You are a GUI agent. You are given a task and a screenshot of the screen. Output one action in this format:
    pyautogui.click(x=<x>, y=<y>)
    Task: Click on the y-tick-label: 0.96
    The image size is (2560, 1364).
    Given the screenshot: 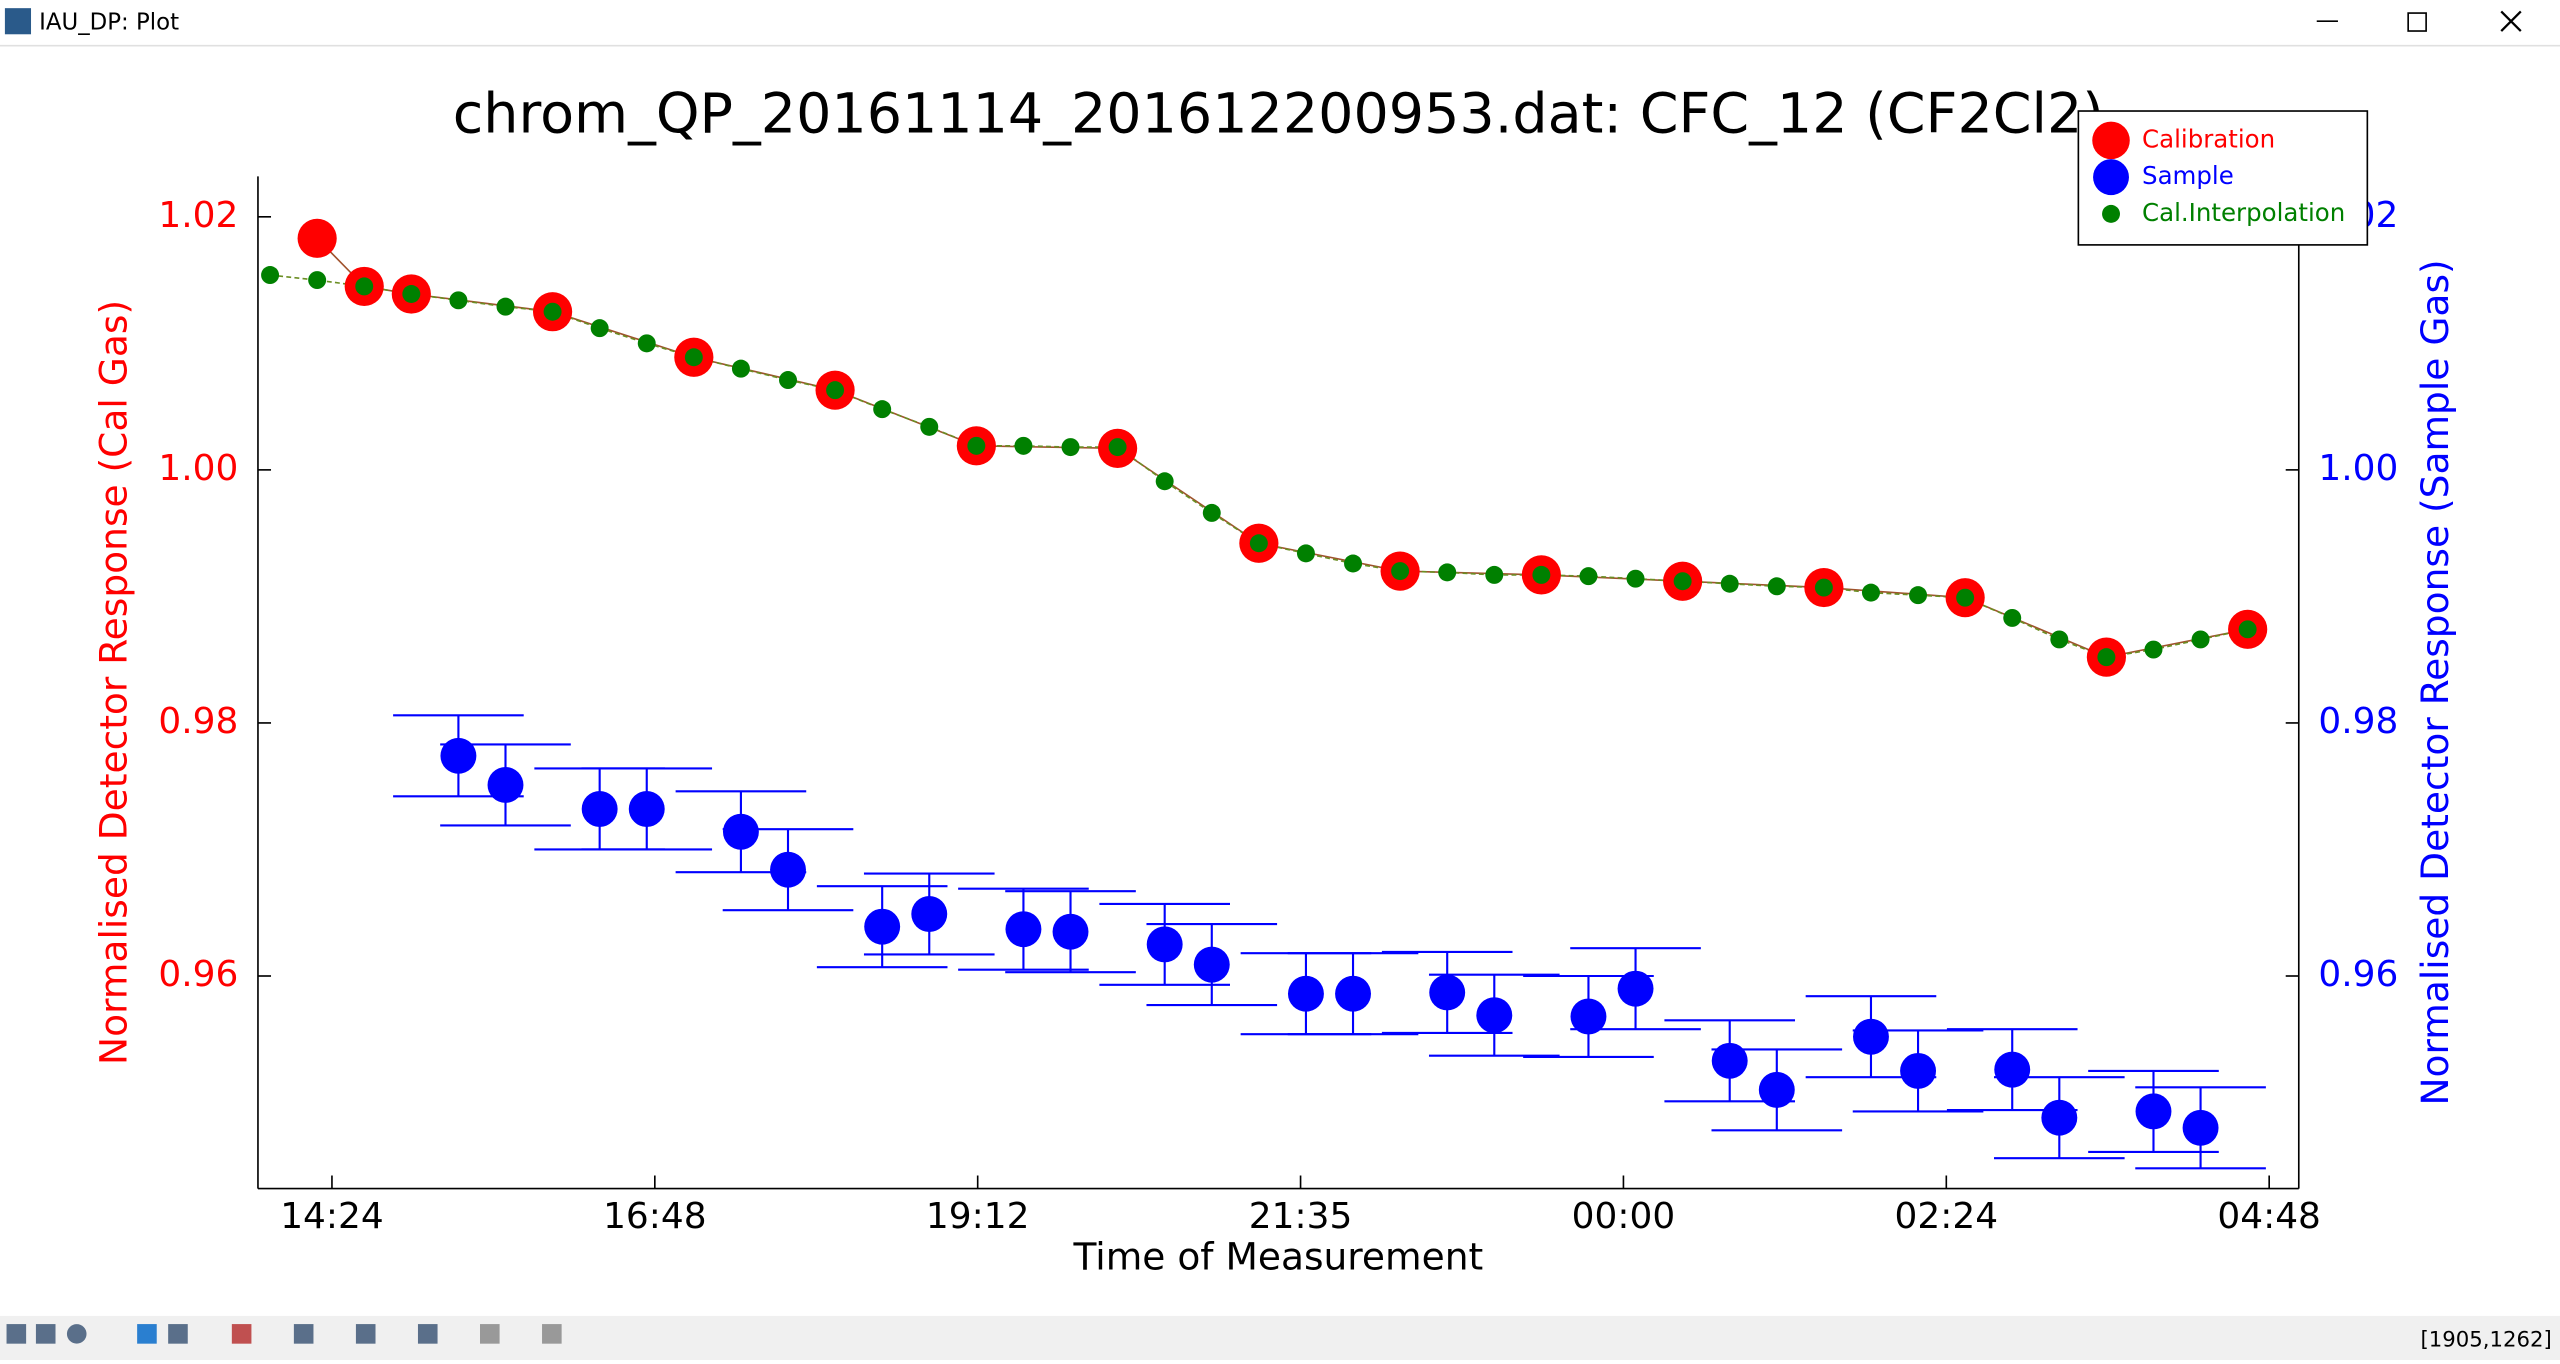 What is the action you would take?
    pyautogui.click(x=198, y=974)
    